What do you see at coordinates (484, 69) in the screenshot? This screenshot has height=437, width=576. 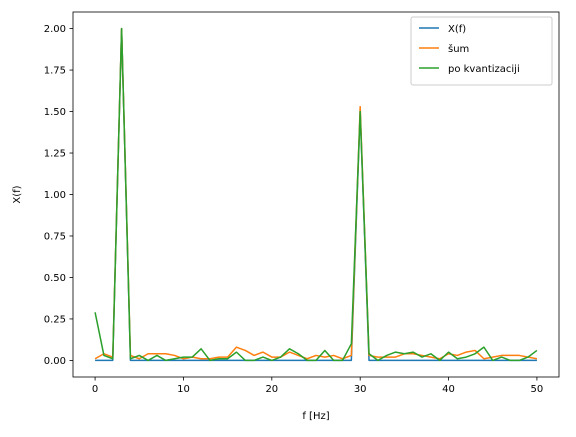 I see `legend-label: po kvantizaciji` at bounding box center [484, 69].